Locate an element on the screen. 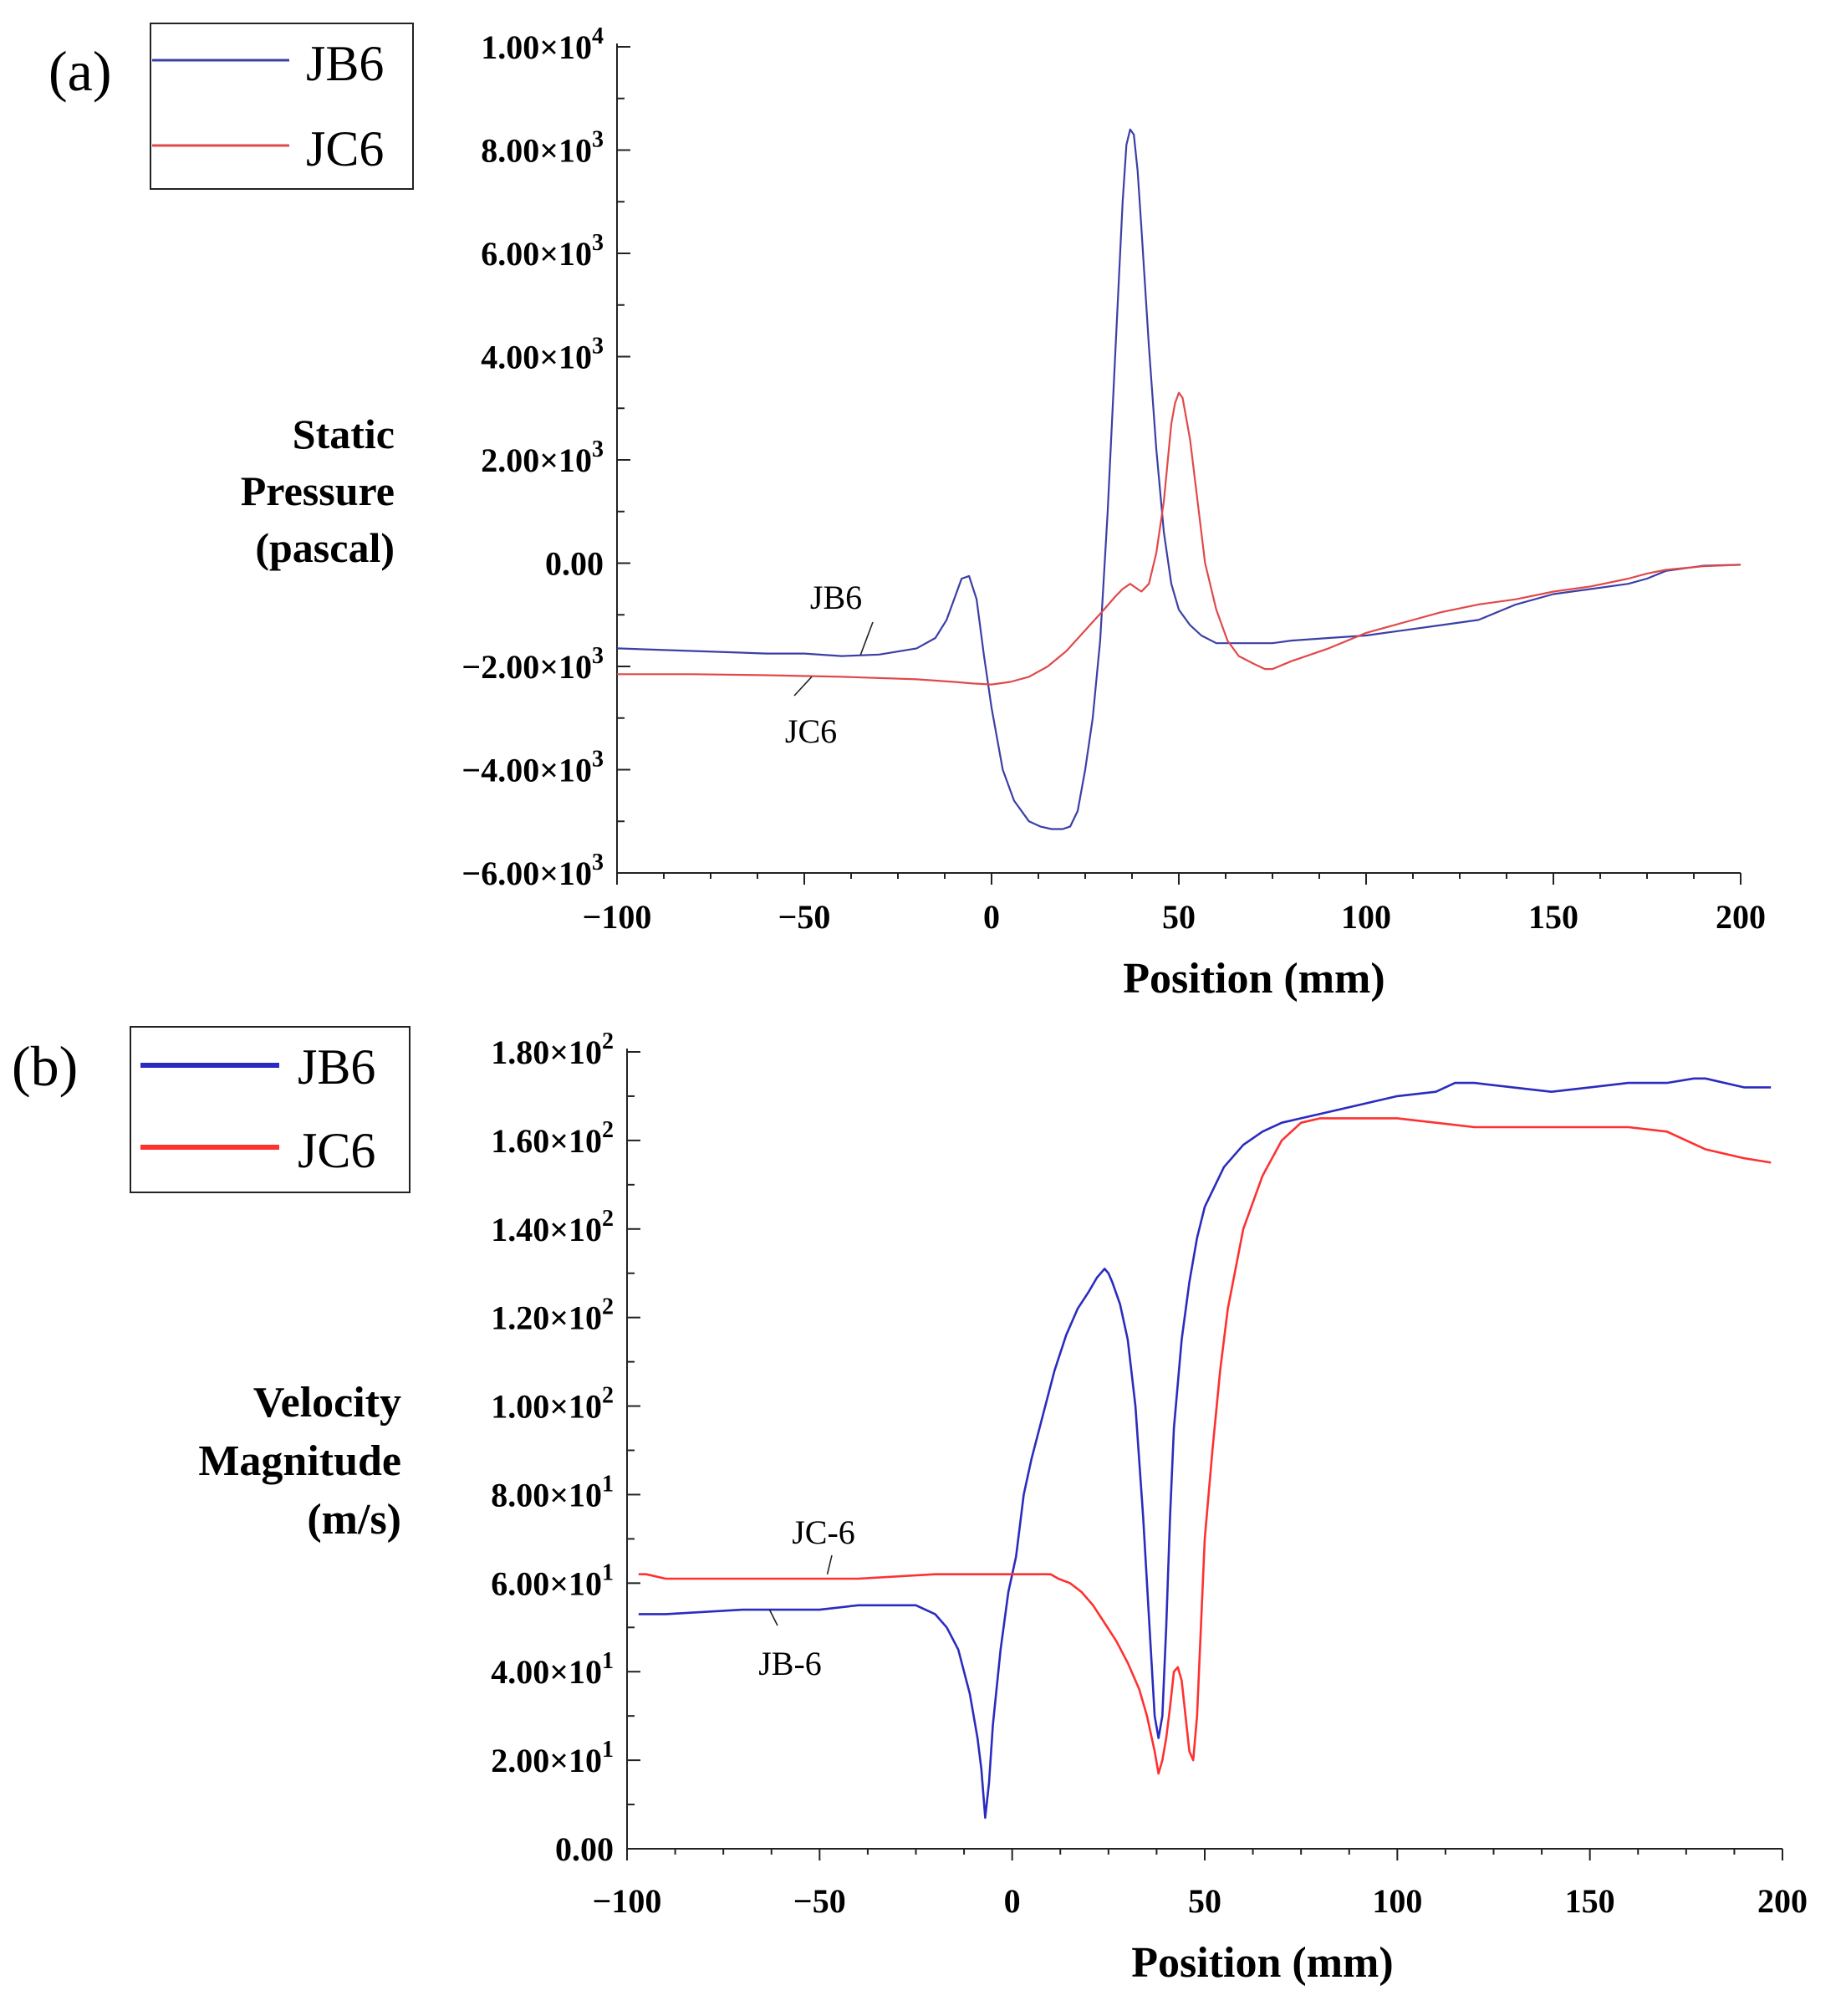 The height and width of the screenshot is (2016, 1846). y-tick-label: 1.60×10² is located at coordinates (553, 1138).